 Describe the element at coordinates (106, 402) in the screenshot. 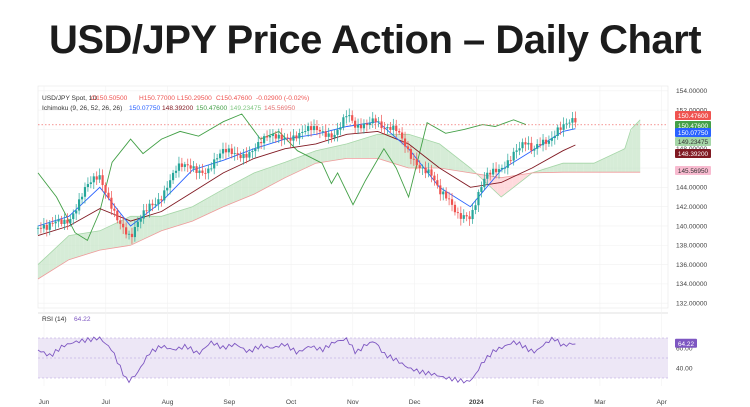

I see `time-tick-label: Jul` at that location.